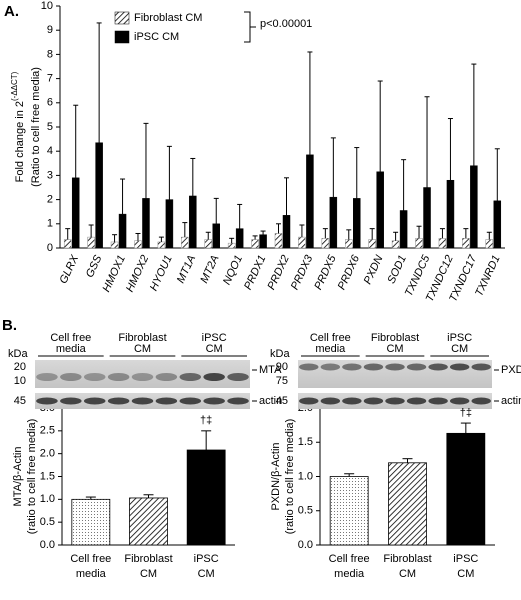  I want to click on blot-unit: kDa, so click(18, 354).